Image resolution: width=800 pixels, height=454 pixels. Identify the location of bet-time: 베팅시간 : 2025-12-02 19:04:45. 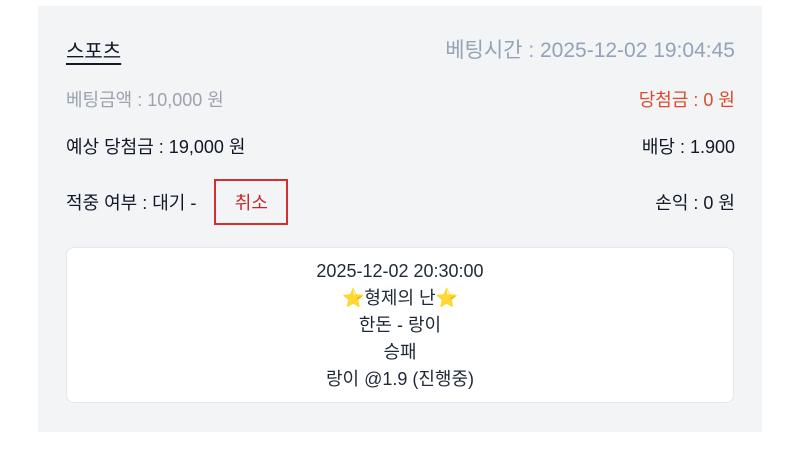
(590, 50).